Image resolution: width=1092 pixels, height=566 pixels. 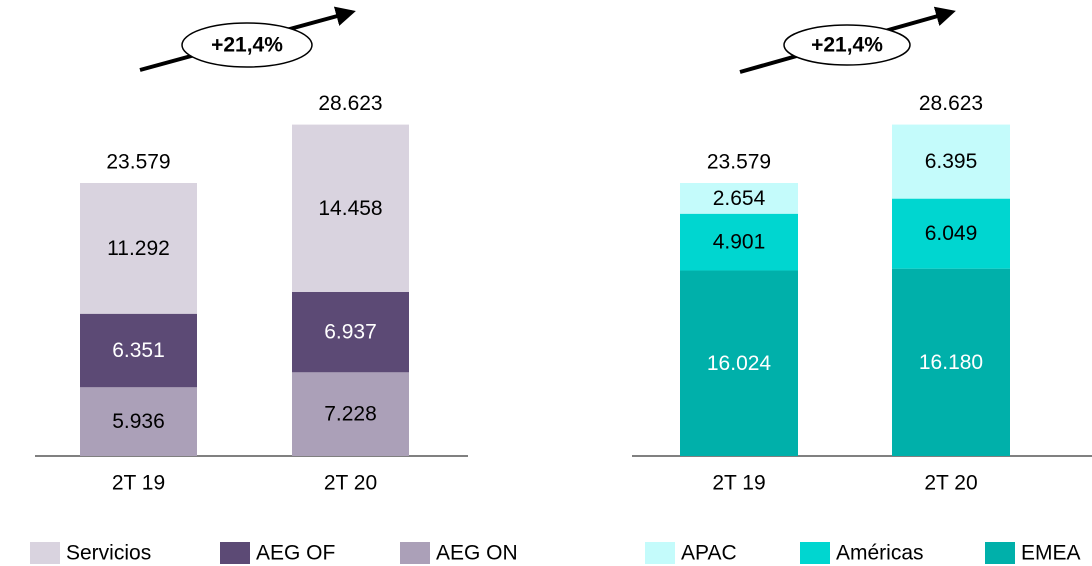 I want to click on value-label: 11.292, so click(x=138, y=248).